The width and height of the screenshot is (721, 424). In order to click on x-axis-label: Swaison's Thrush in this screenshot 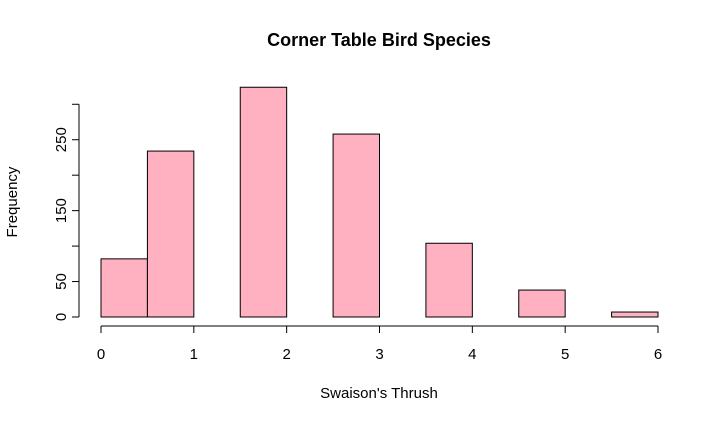, I will do `click(379, 393)`.